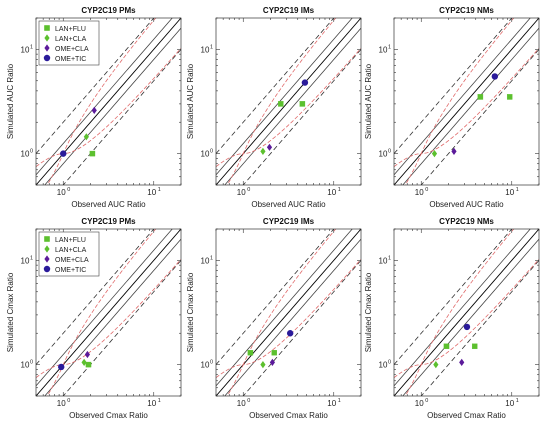  I want to click on prediction-limit-upper, so click(276, 92).